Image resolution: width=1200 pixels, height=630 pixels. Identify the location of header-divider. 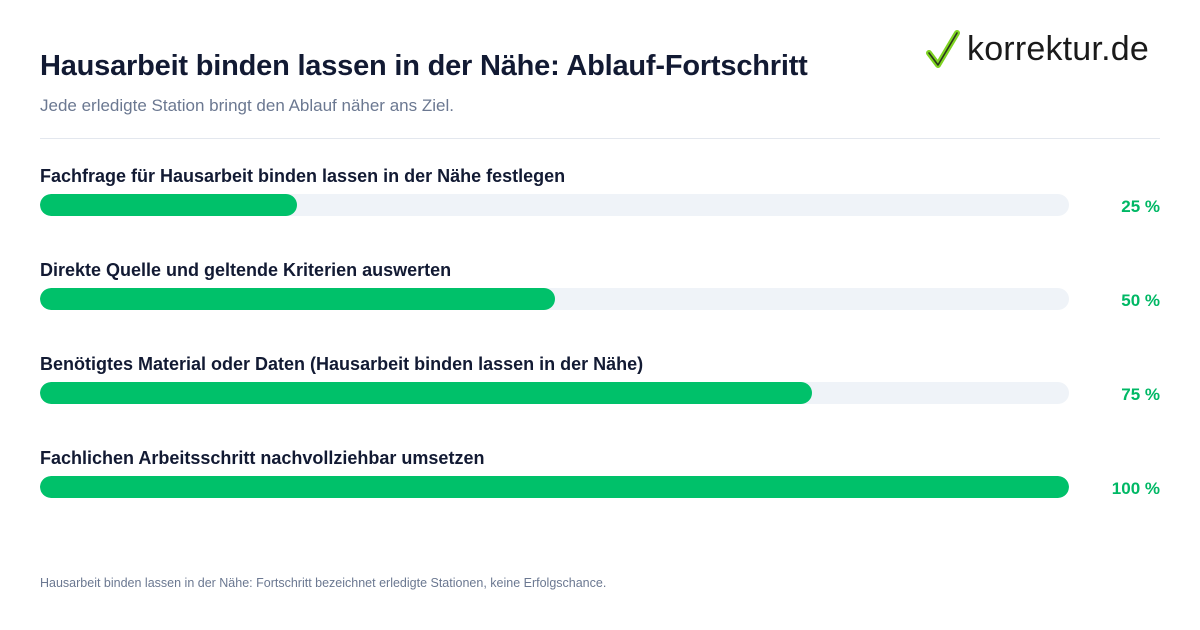
(600, 138).